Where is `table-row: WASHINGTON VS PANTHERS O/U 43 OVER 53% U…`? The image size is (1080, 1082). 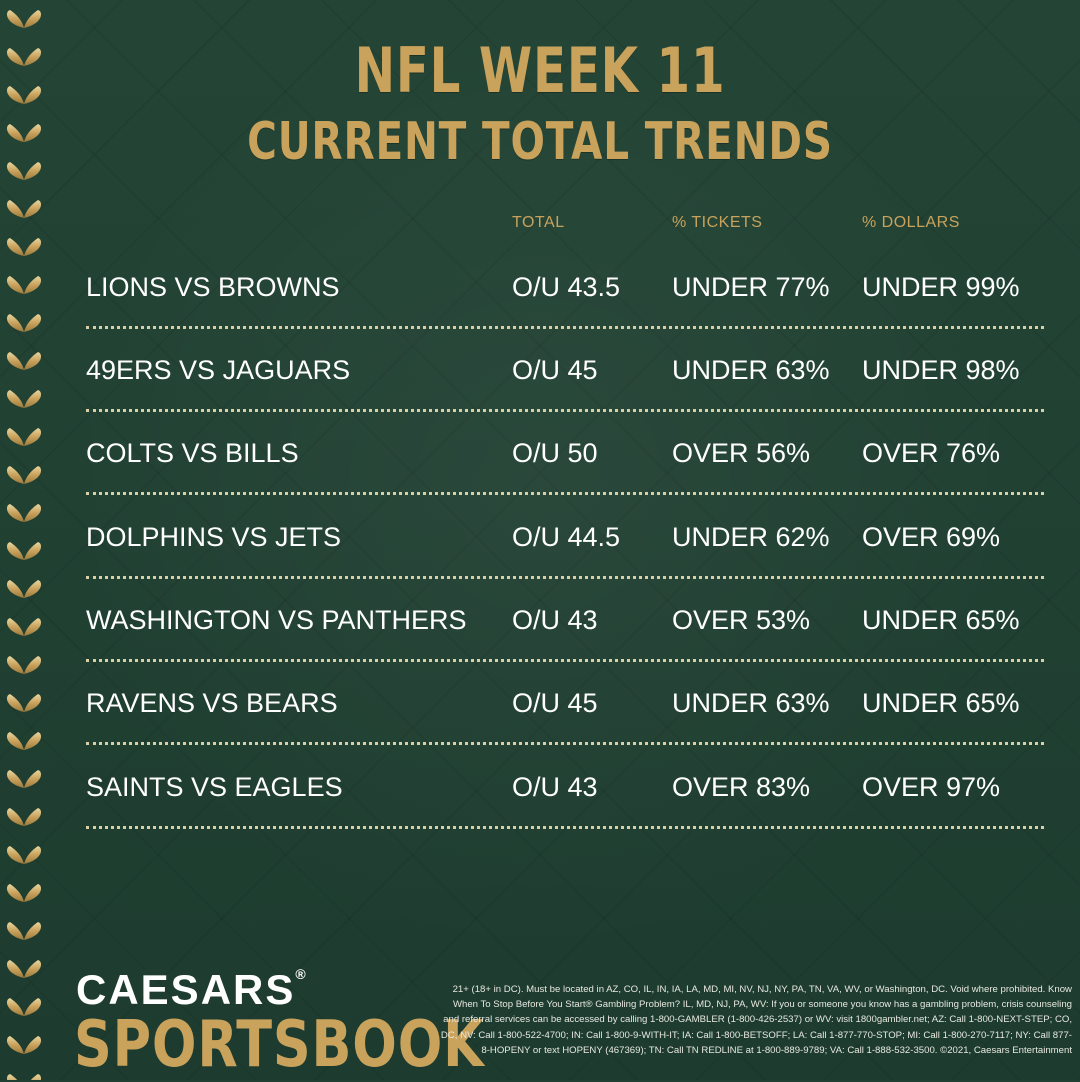 table-row: WASHINGTON VS PANTHERS O/U 43 OVER 53% U… is located at coordinates (565, 646).